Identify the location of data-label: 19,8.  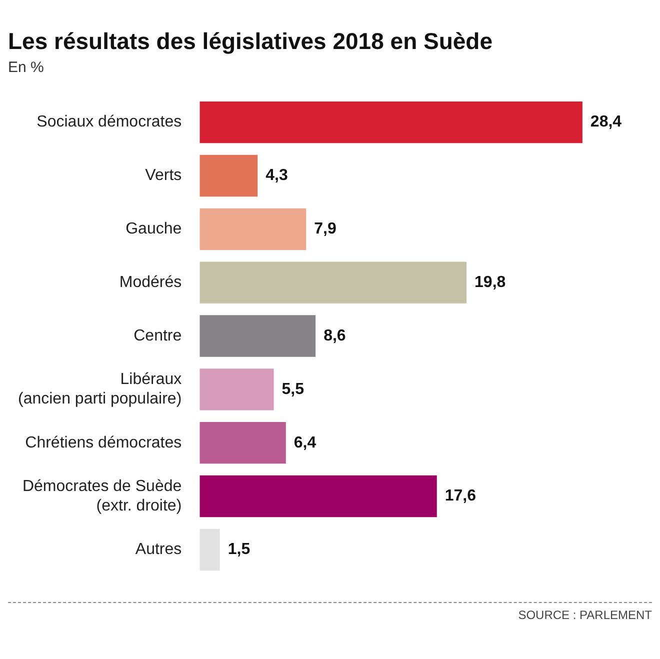
(490, 282).